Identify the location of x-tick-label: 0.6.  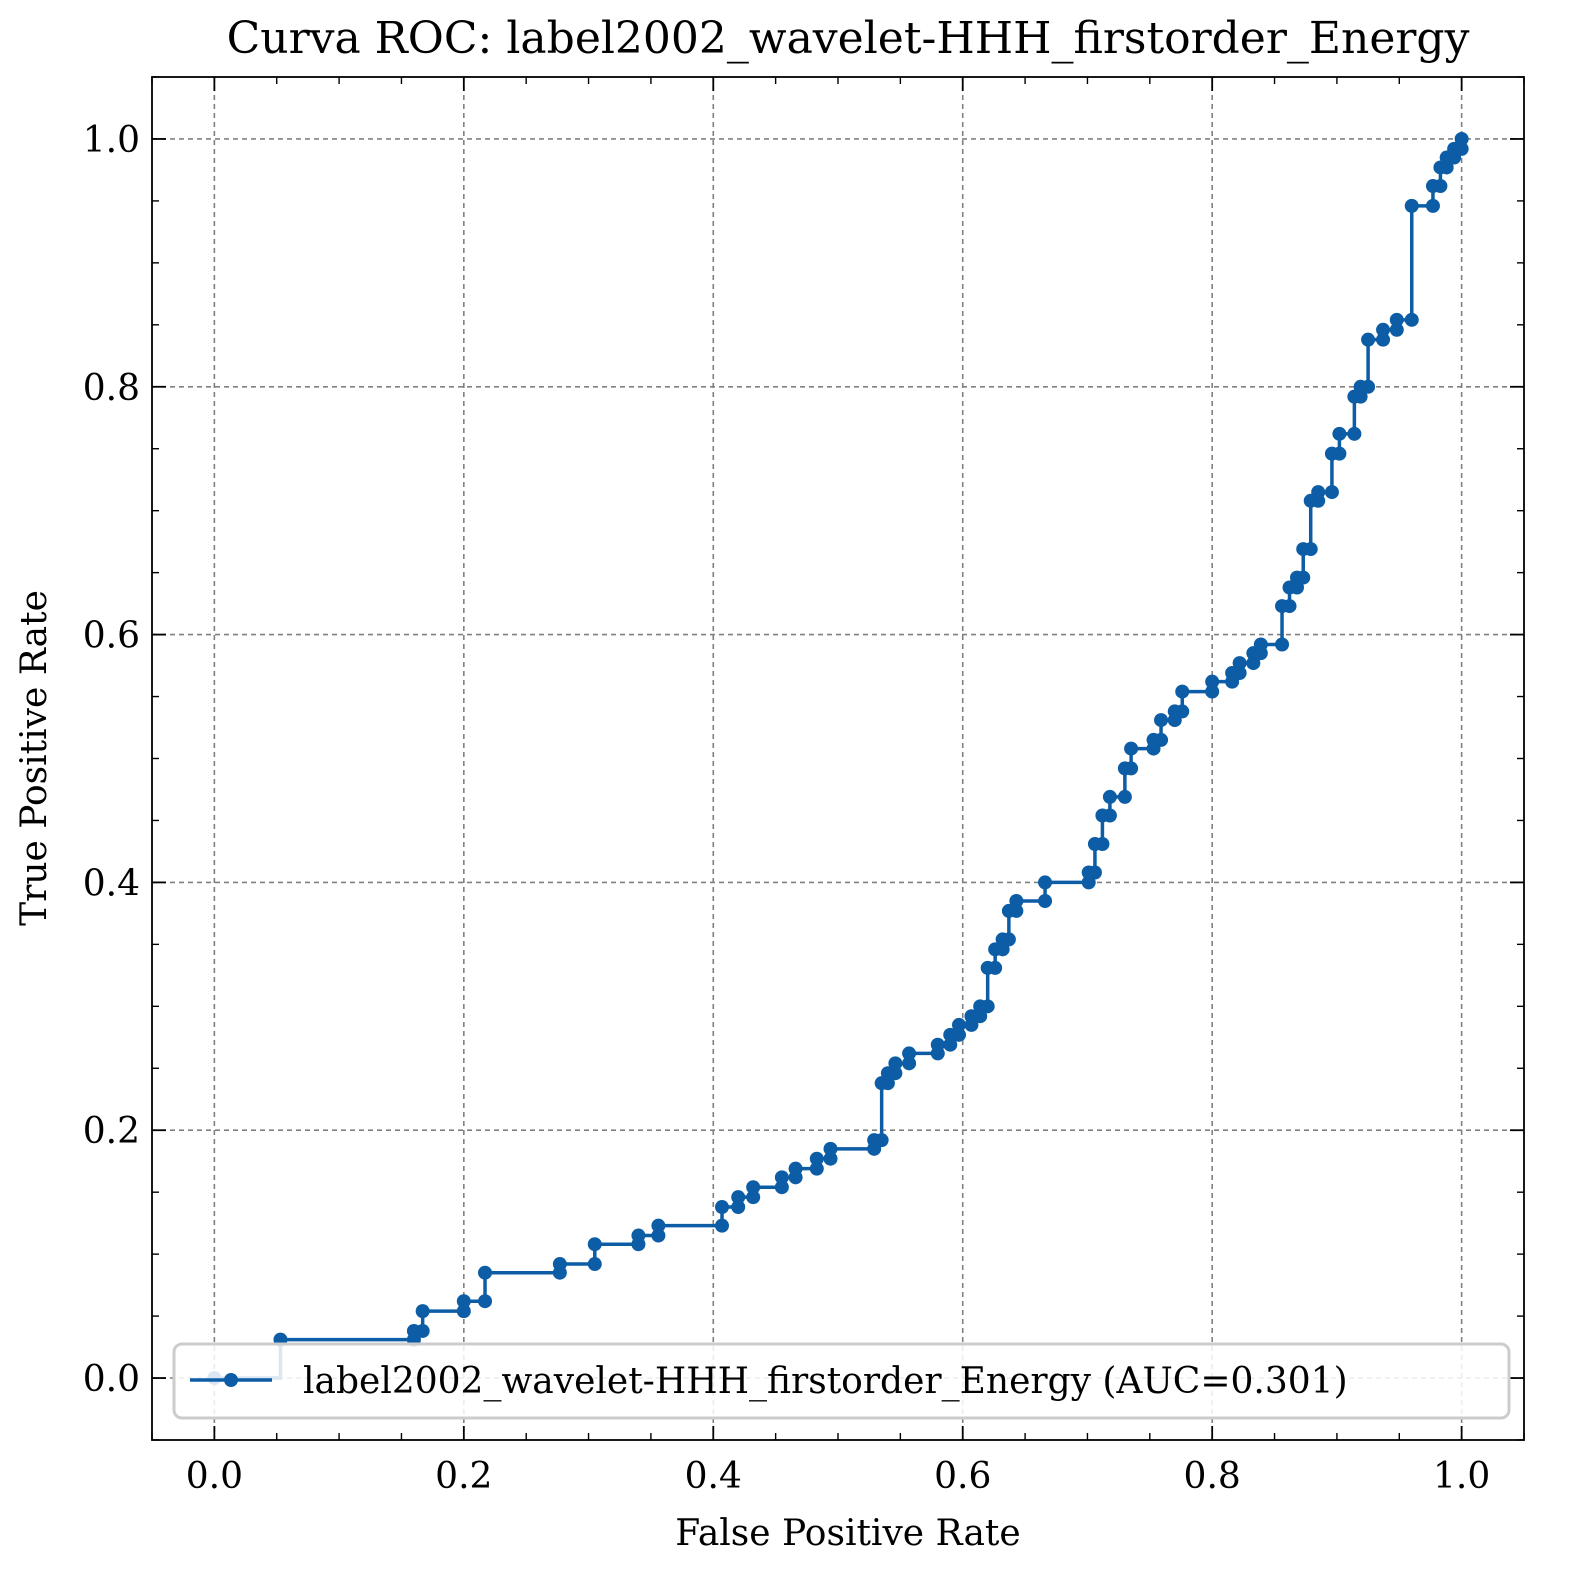
(962, 1476).